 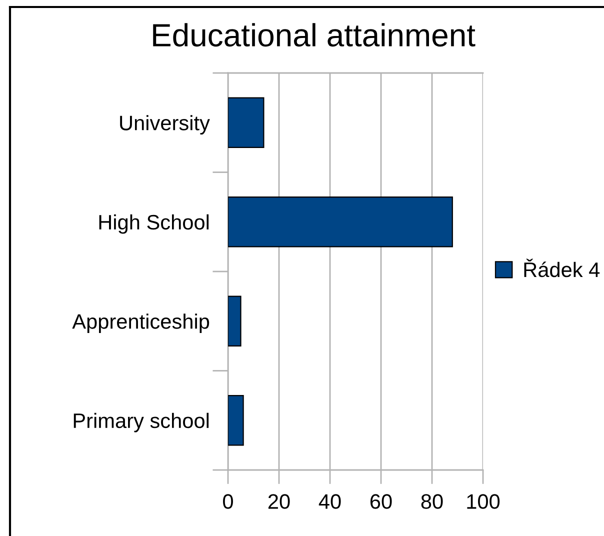 What do you see at coordinates (329, 501) in the screenshot?
I see `x-tick-label: 40` at bounding box center [329, 501].